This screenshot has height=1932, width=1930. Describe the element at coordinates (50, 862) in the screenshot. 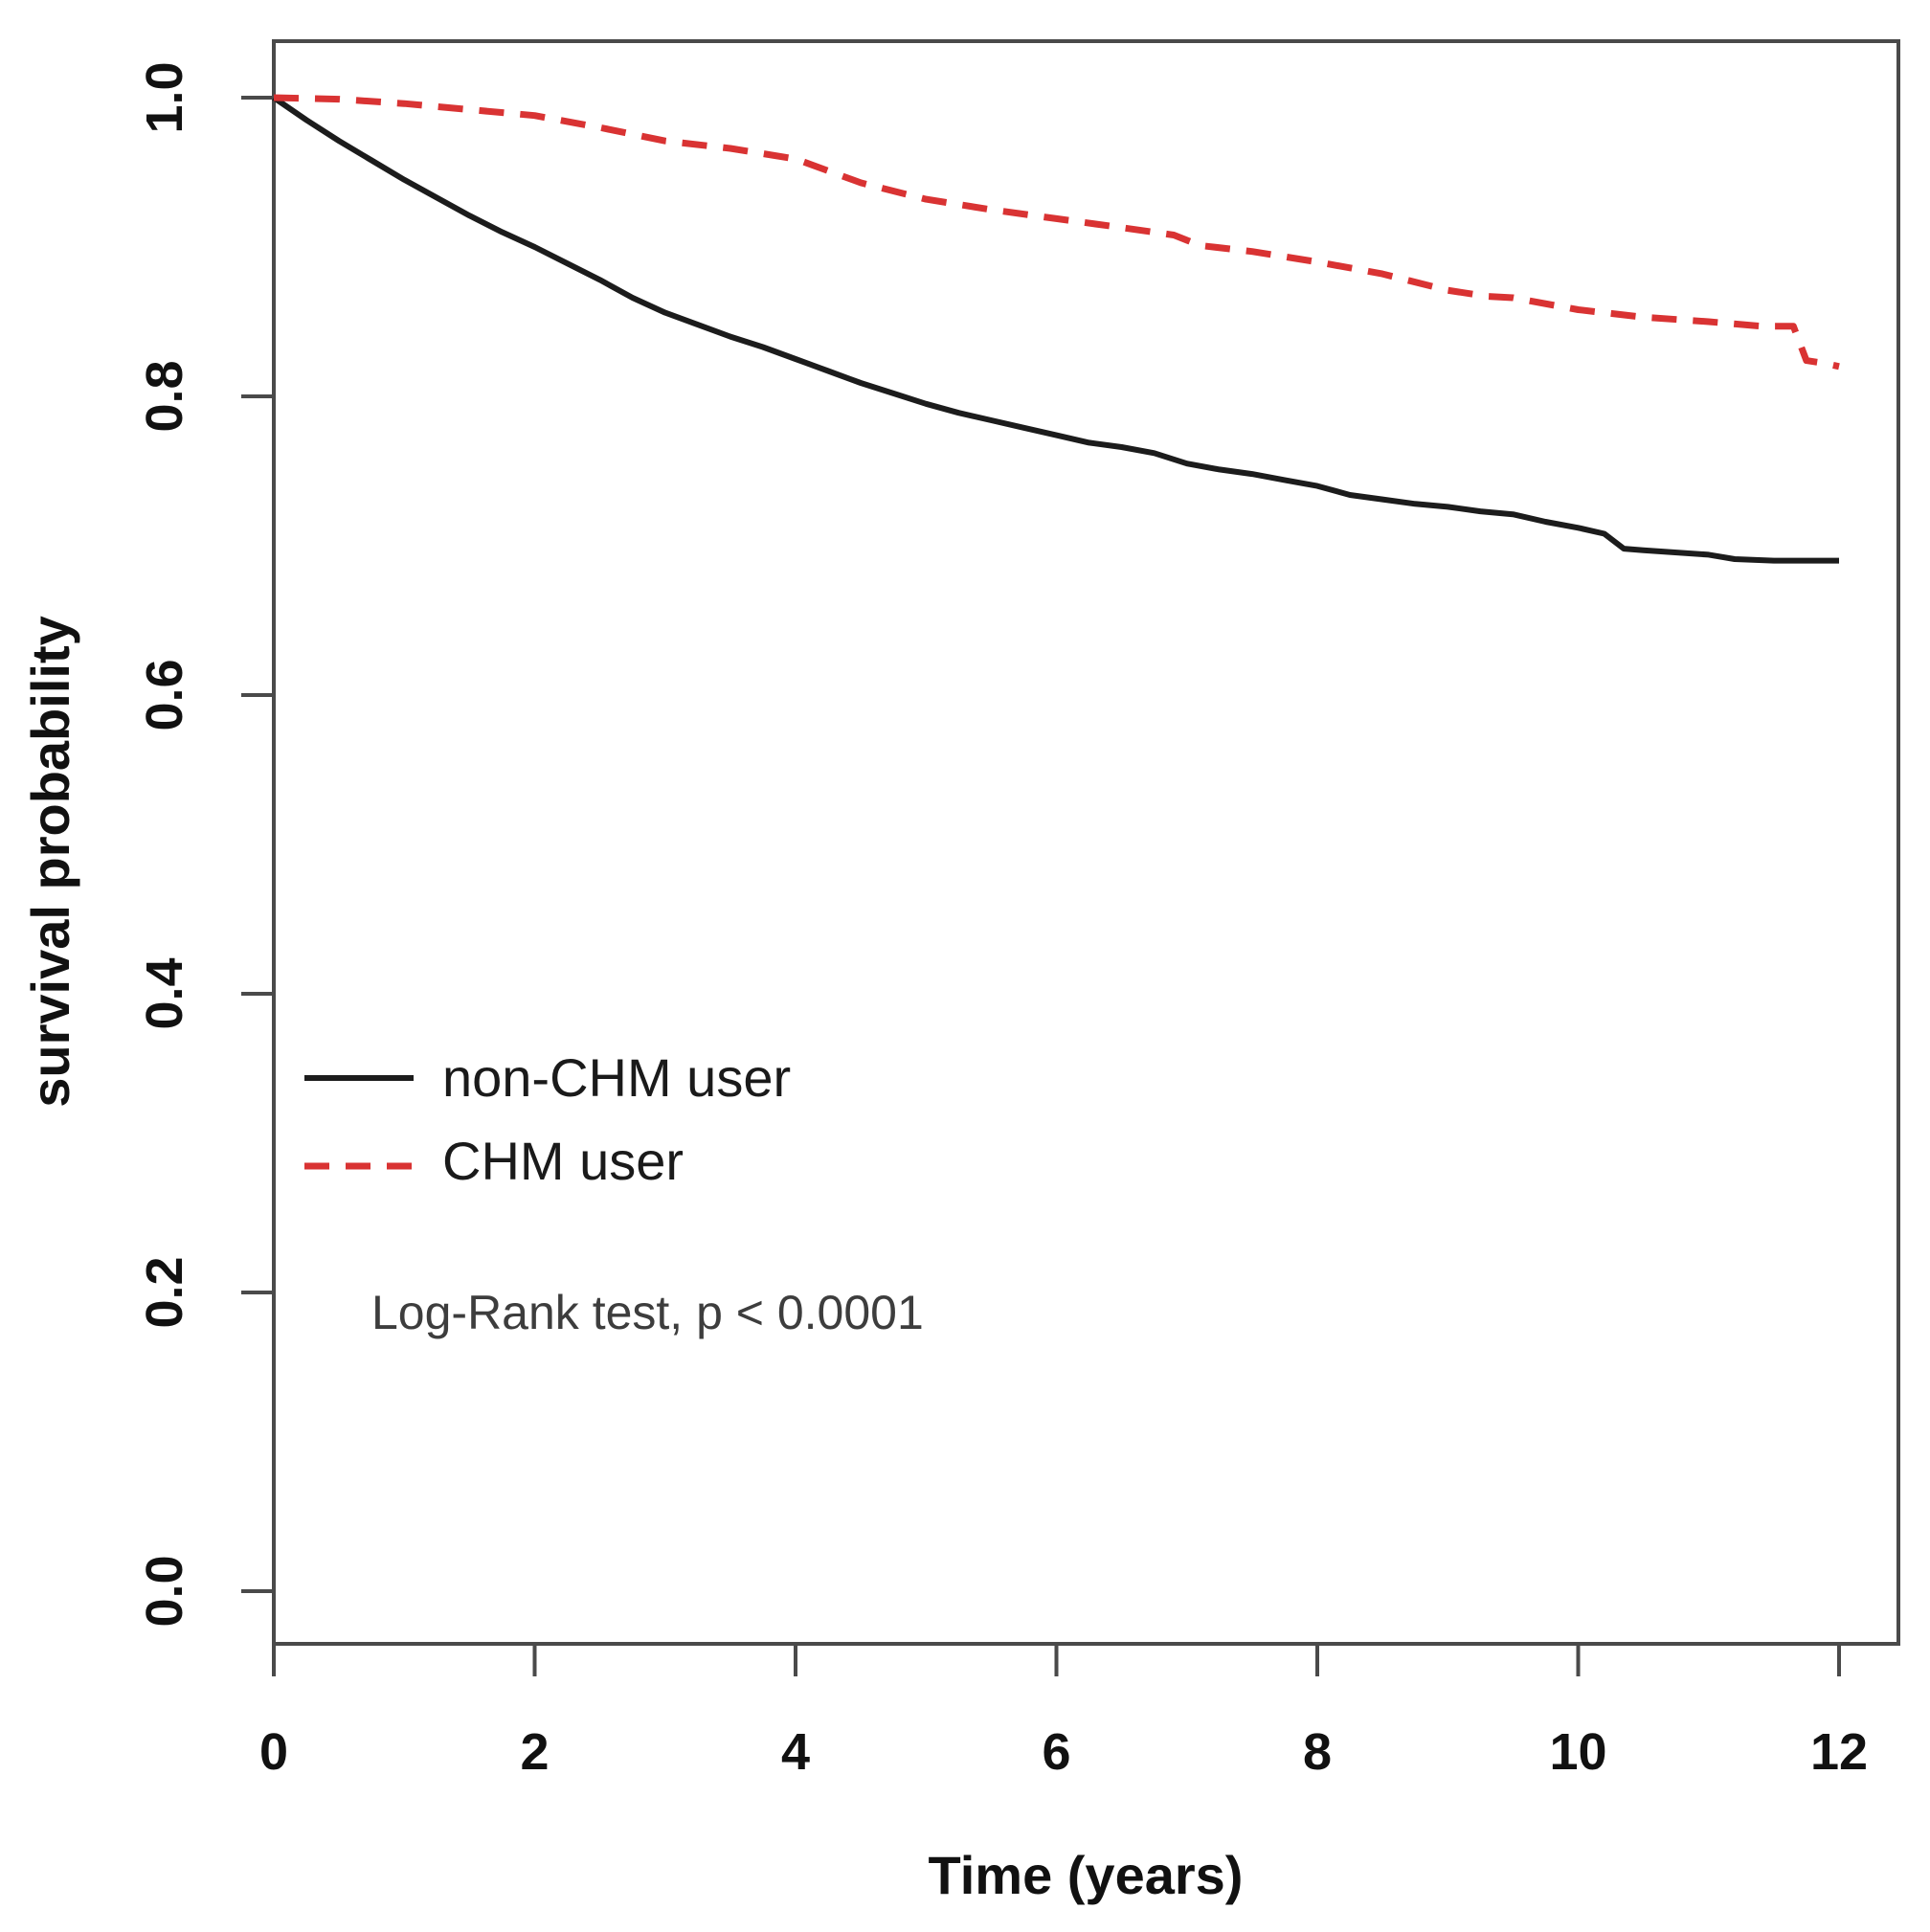

I see `y-axis-title: survival probability` at that location.